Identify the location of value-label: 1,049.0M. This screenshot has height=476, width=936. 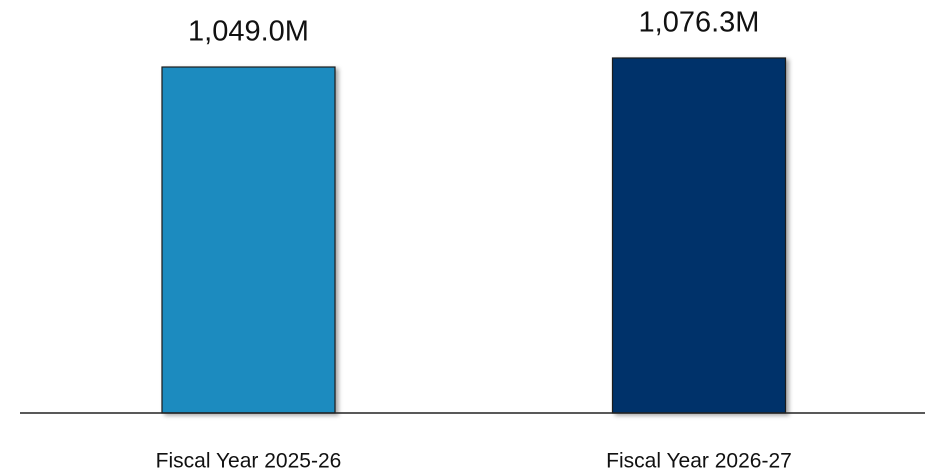
(248, 32).